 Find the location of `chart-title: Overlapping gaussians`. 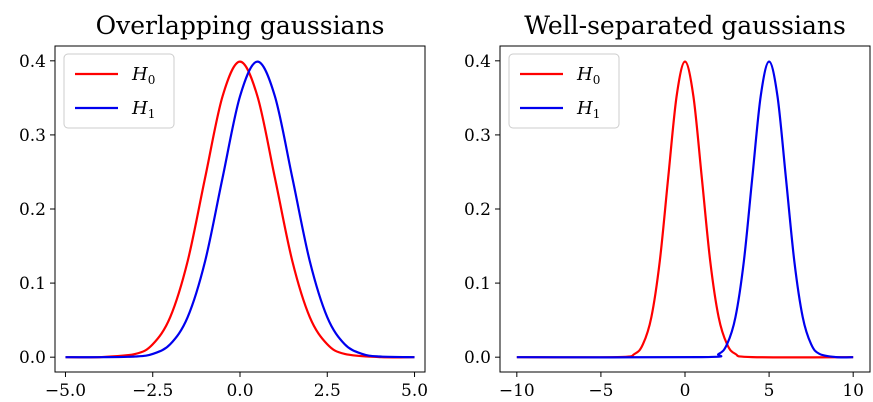

chart-title: Overlapping gaussians is located at coordinates (240, 25).